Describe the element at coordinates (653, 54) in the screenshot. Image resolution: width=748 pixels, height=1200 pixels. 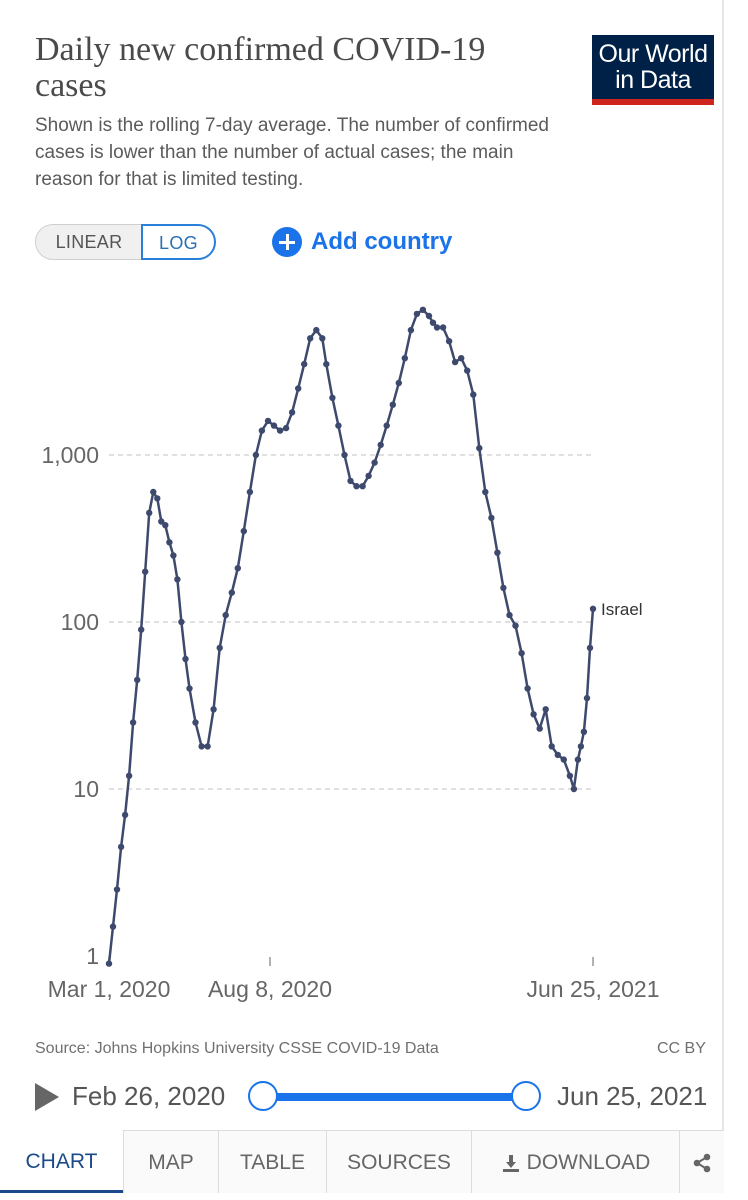
I see `logo-line-1: Our World` at that location.